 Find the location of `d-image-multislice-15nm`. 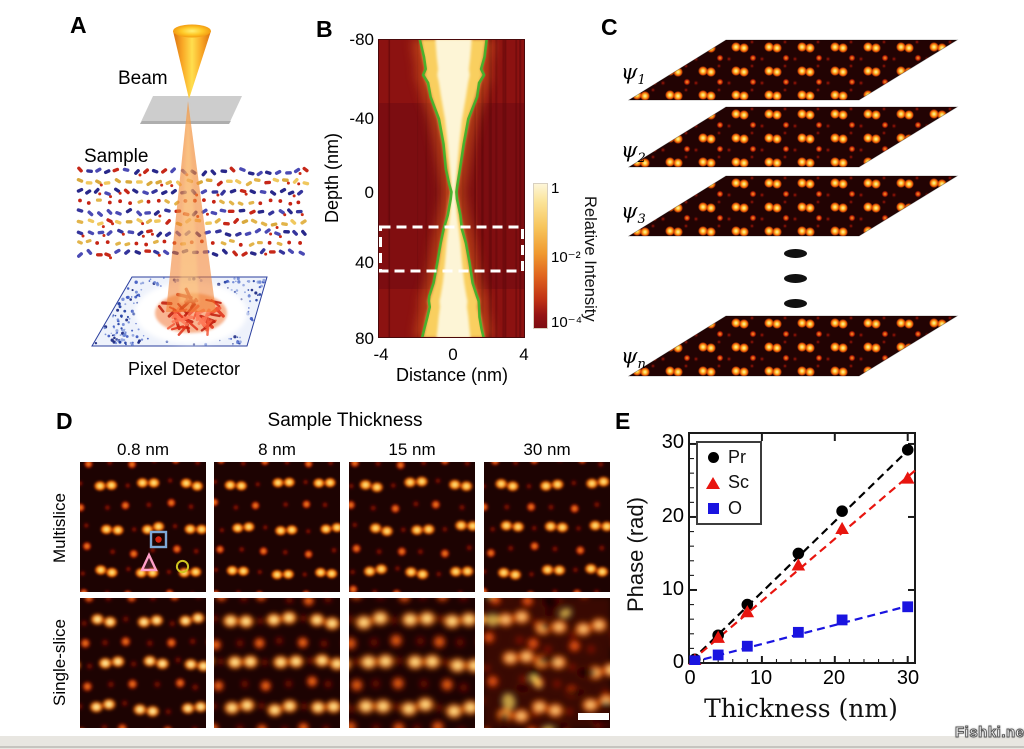

d-image-multislice-15nm is located at coordinates (412, 527).